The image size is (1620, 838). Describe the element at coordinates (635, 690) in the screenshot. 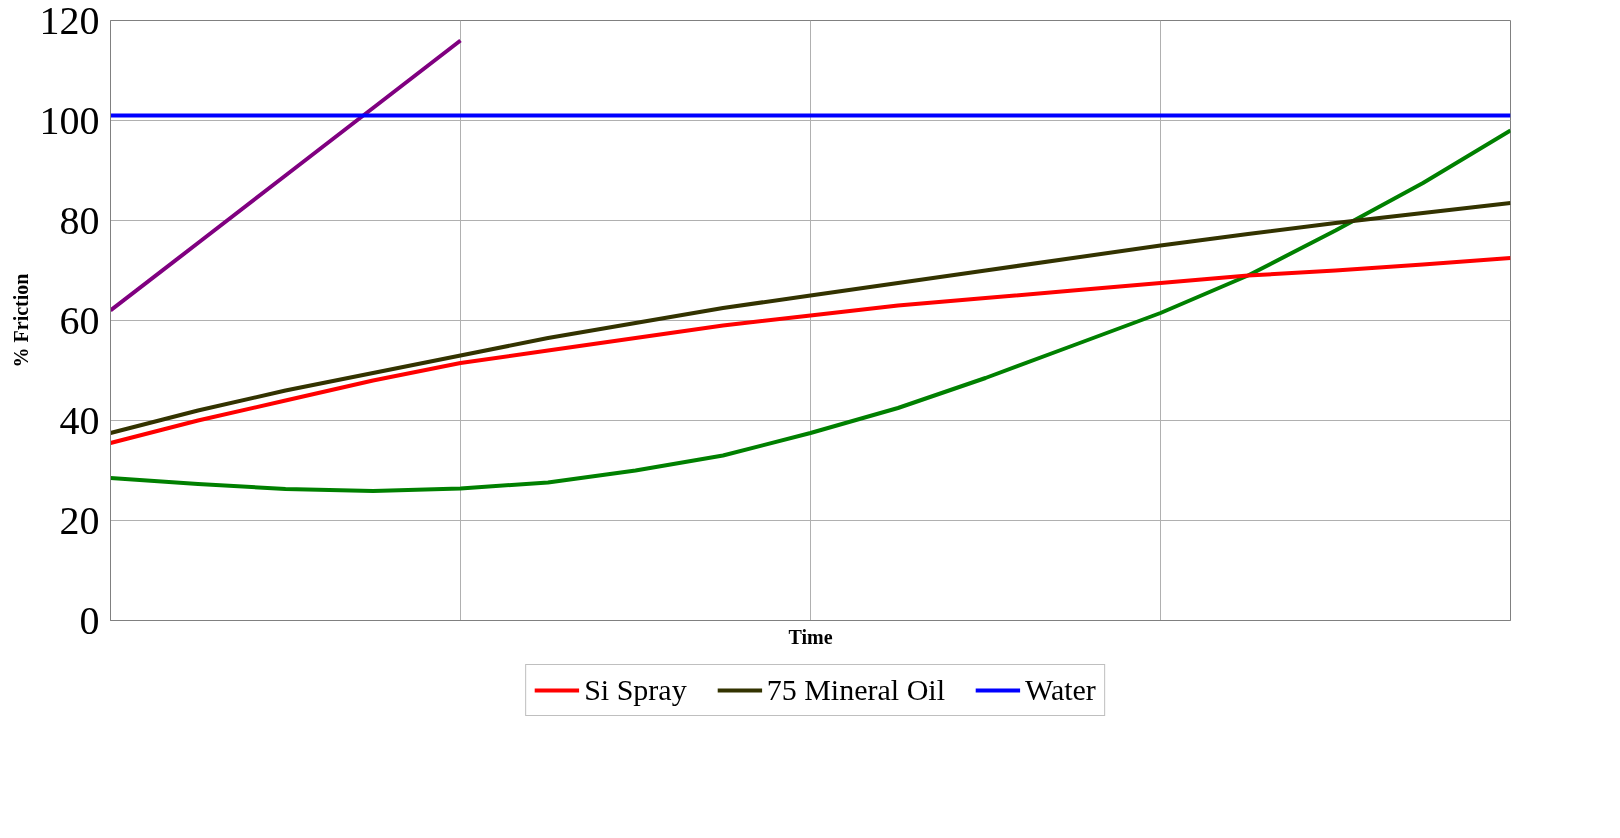

I see `legend-label: Si Spray` at that location.